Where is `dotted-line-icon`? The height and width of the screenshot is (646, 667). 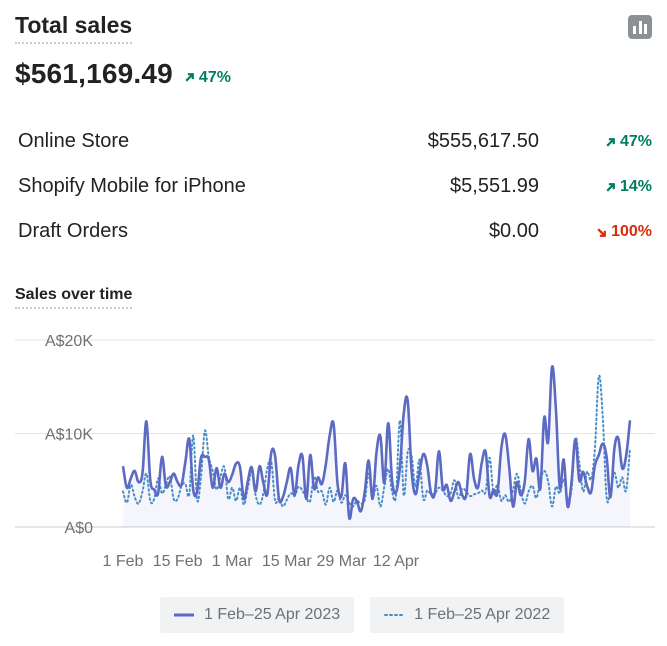 dotted-line-icon is located at coordinates (394, 615).